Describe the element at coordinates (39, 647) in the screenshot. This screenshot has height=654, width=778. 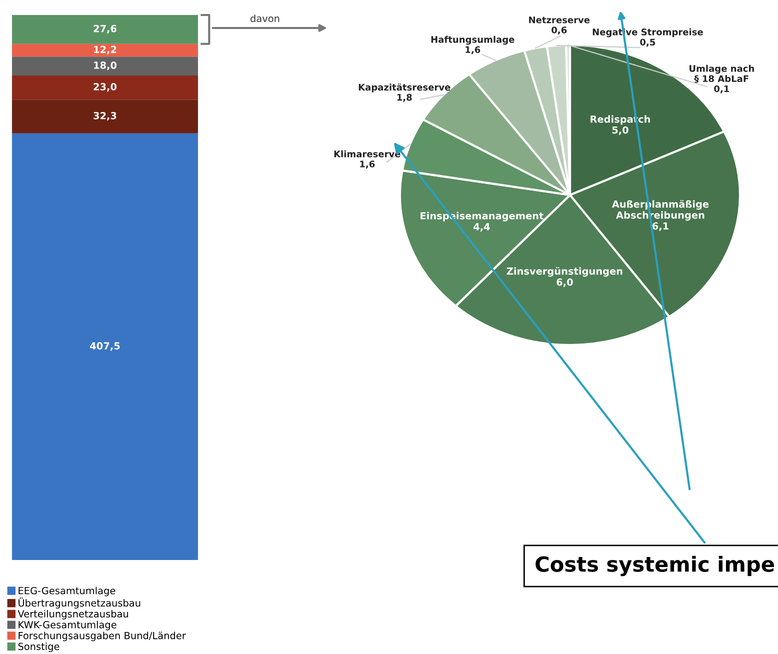
I see `legend-label: Sonstige` at that location.